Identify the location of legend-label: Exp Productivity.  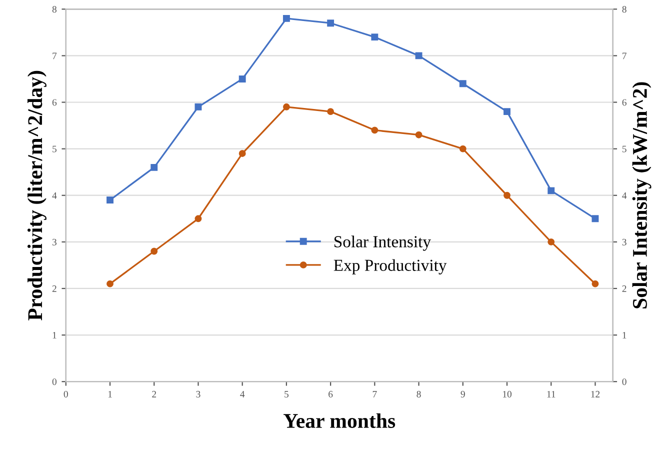
(390, 266).